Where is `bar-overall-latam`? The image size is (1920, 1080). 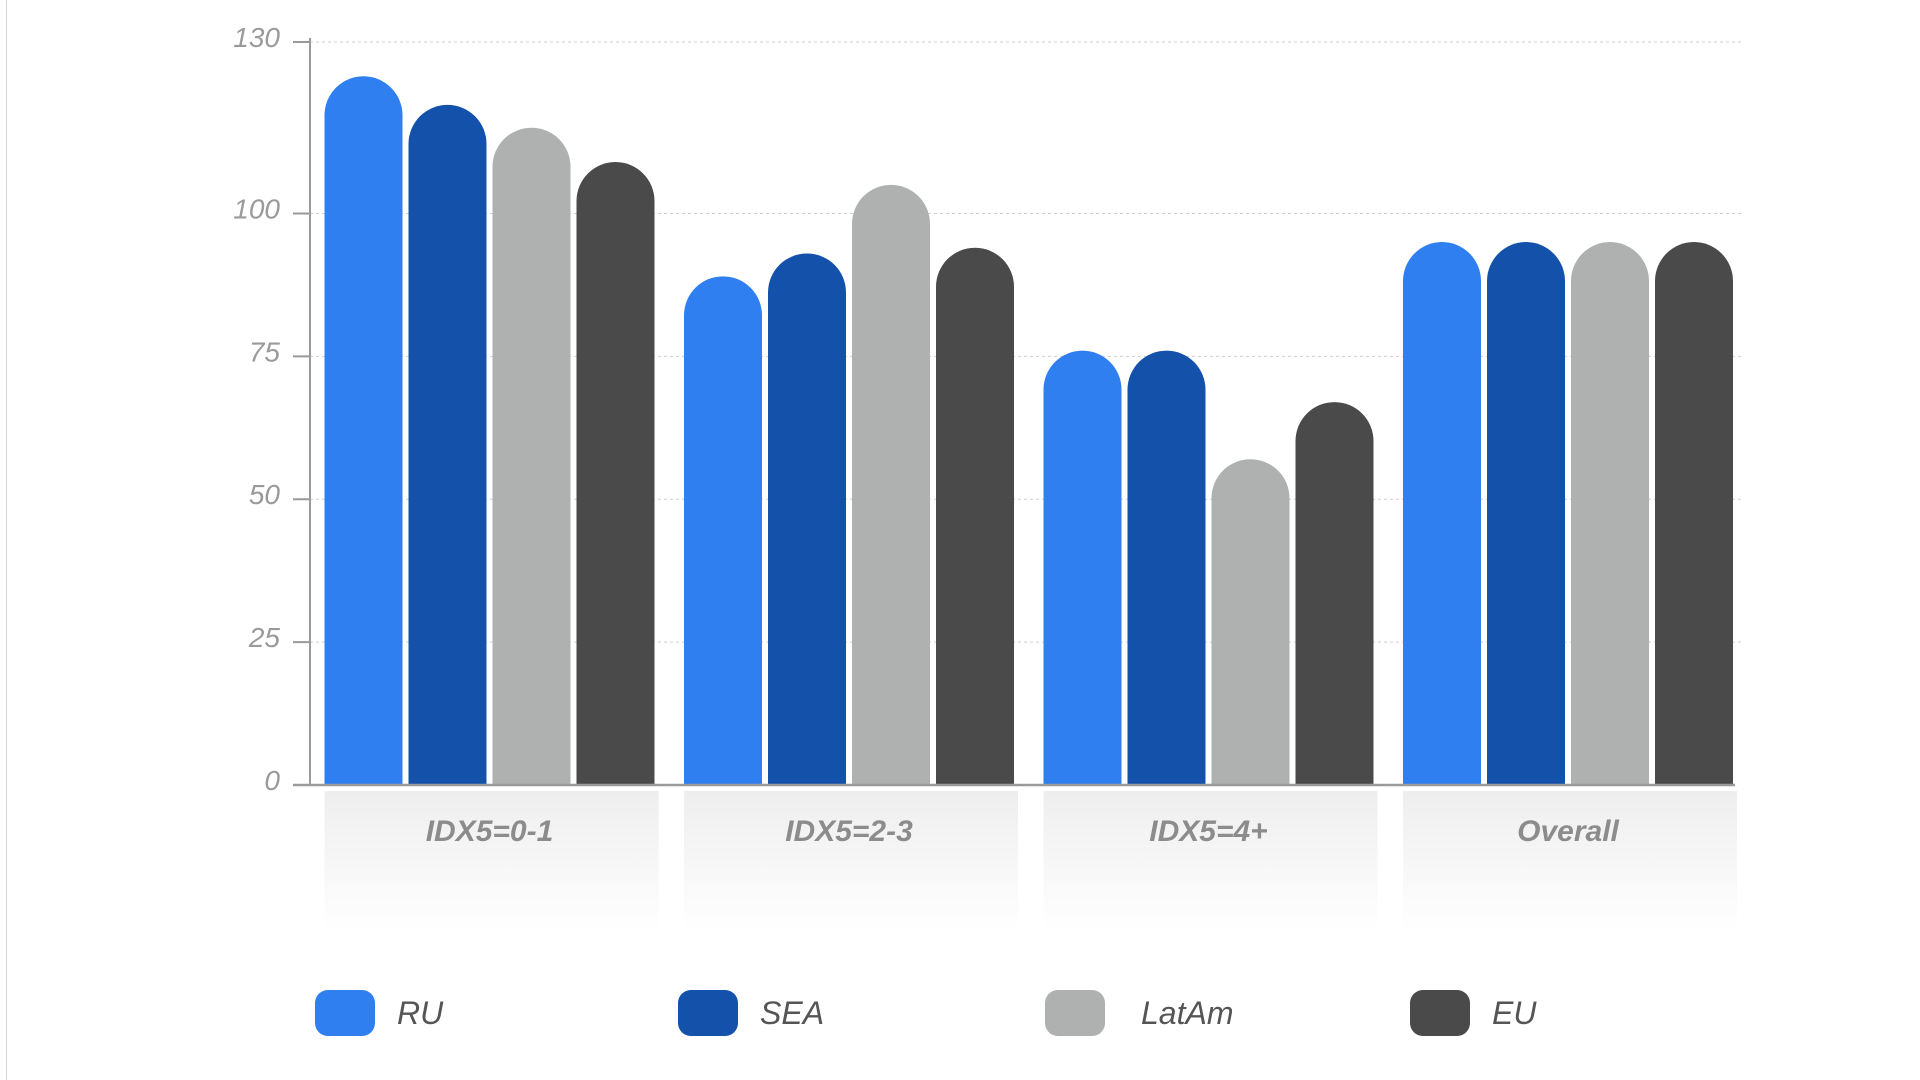 bar-overall-latam is located at coordinates (1610, 513).